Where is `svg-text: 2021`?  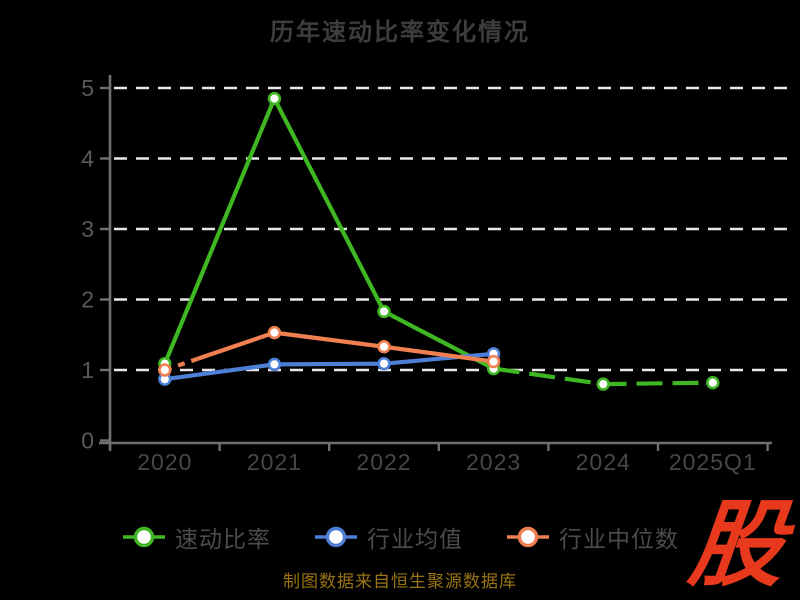
svg-text: 2021 is located at coordinates (274, 462).